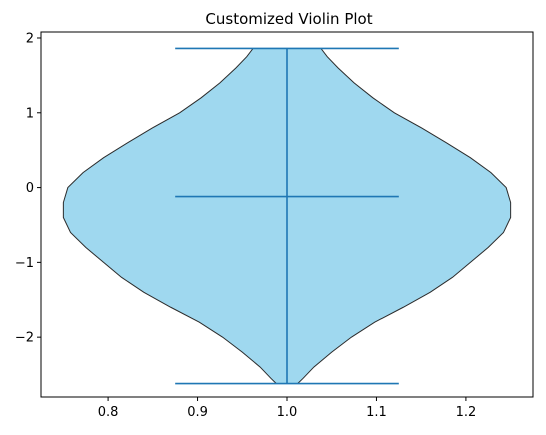  I want to click on x-tick-label: 1.2, so click(466, 412).